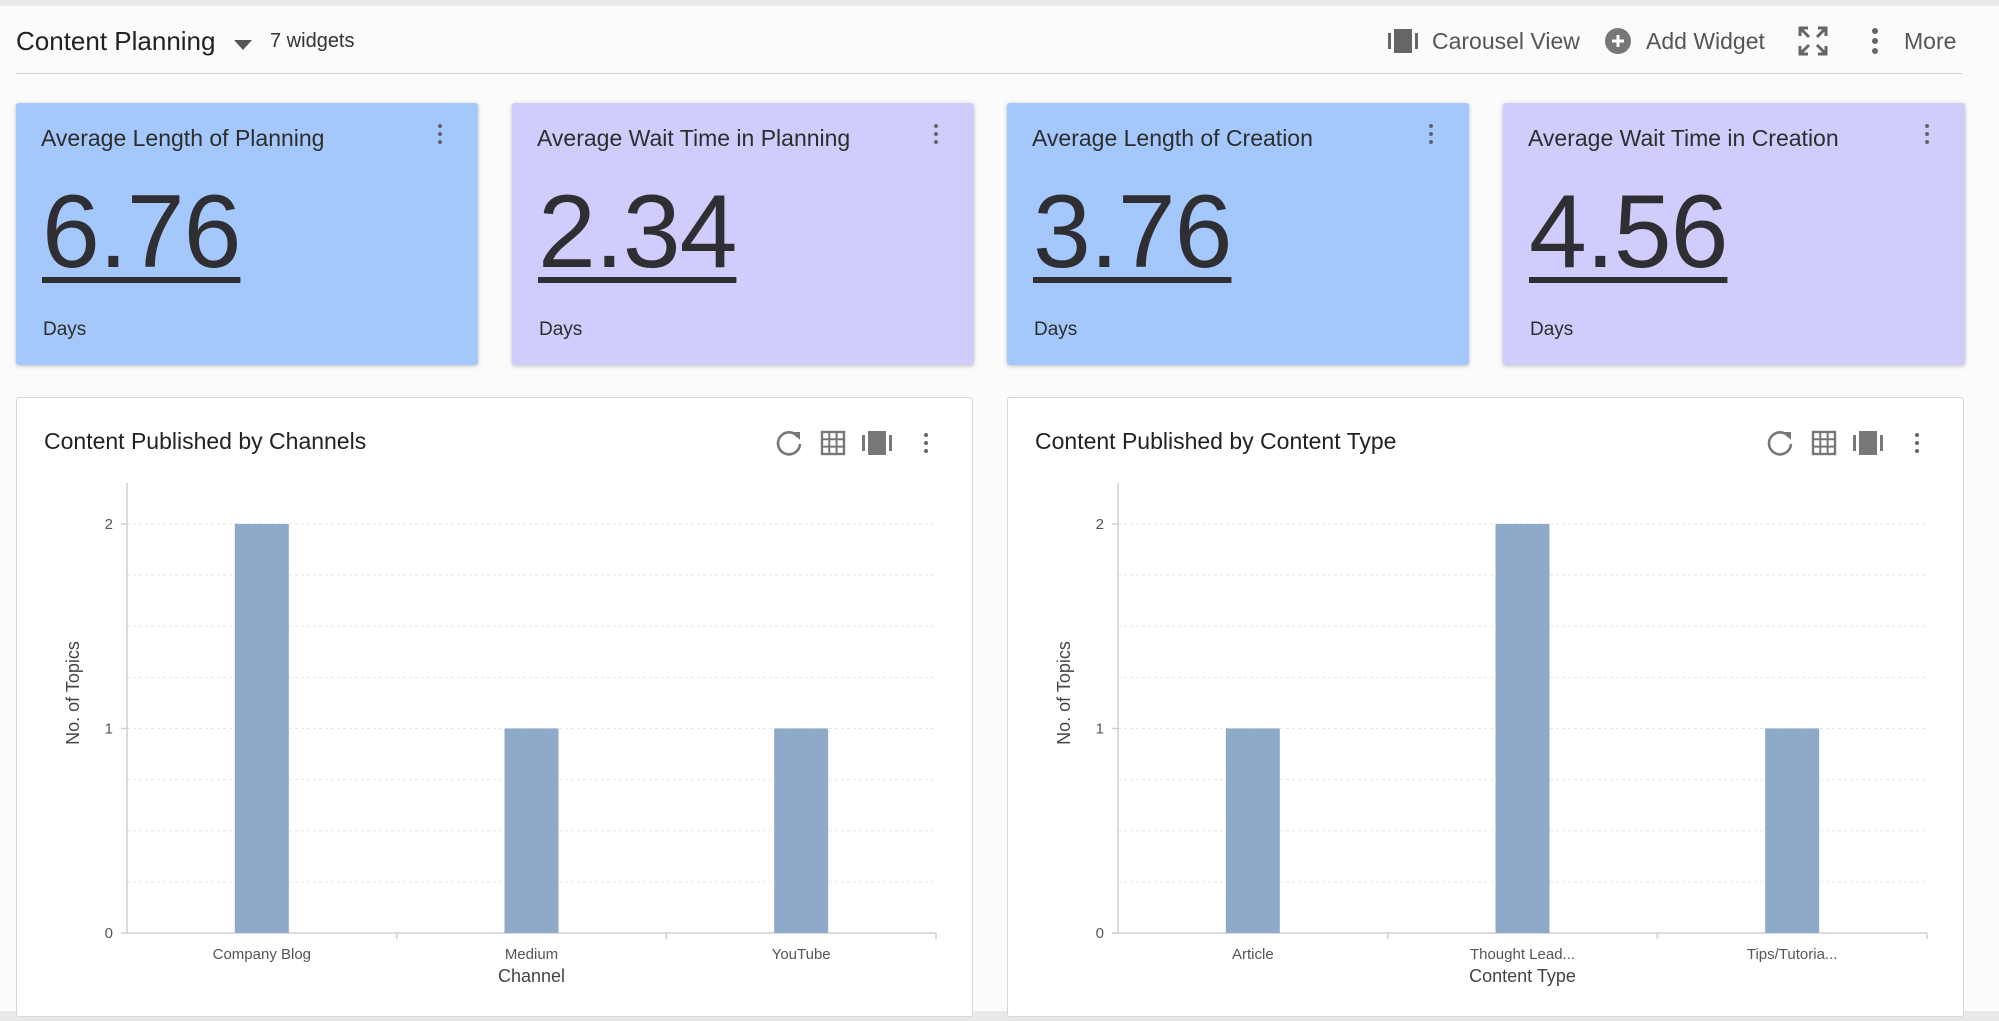 The height and width of the screenshot is (1021, 1999). Describe the element at coordinates (694, 138) in the screenshot. I see `kpi-title: Average Wait Time in Planning` at that location.